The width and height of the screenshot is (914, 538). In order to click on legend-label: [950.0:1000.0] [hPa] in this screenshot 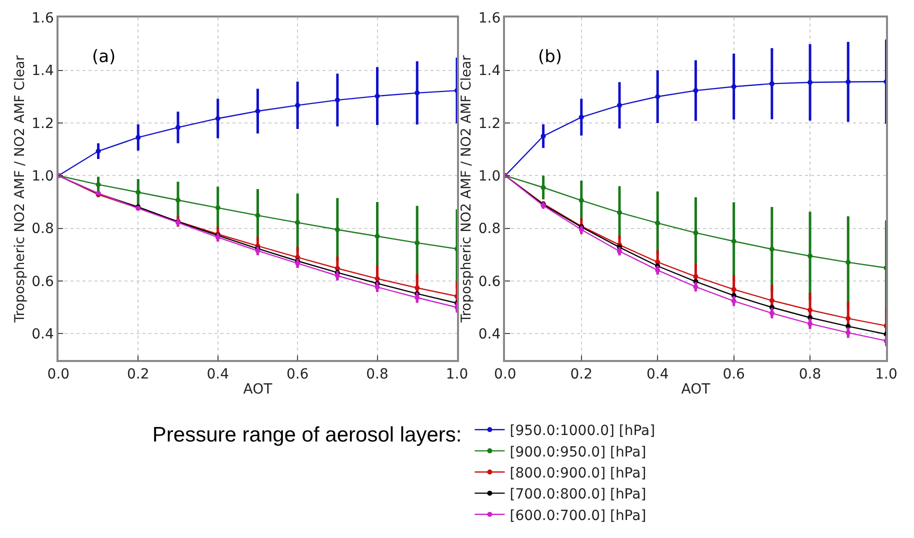, I will do `click(583, 431)`.